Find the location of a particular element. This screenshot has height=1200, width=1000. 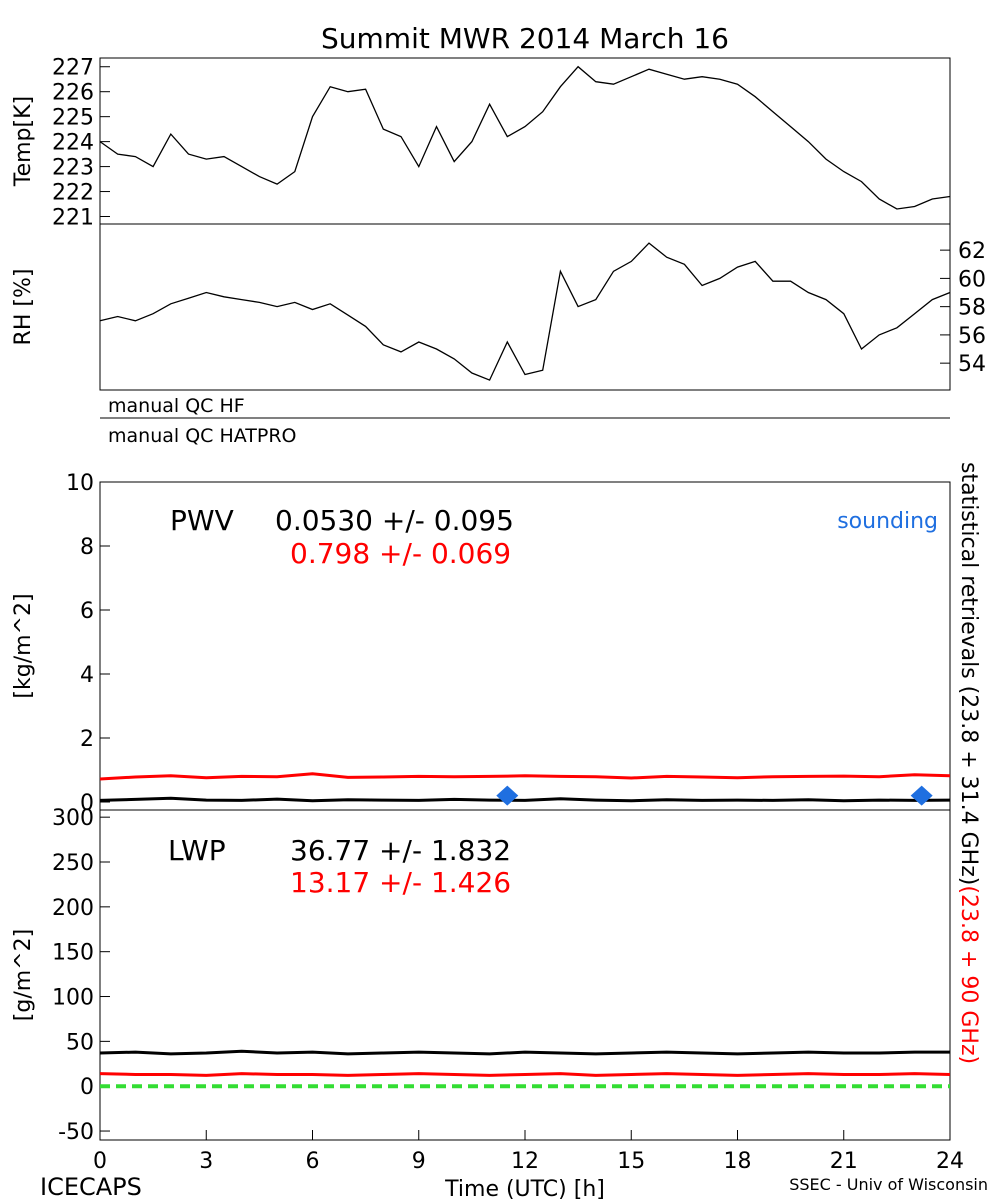

y-tick-label: 50 is located at coordinates (80, 1042).